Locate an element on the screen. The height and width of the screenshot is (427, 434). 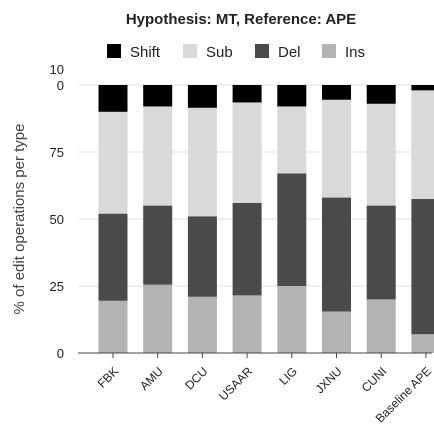
bar-sub-cuni is located at coordinates (381, 154).